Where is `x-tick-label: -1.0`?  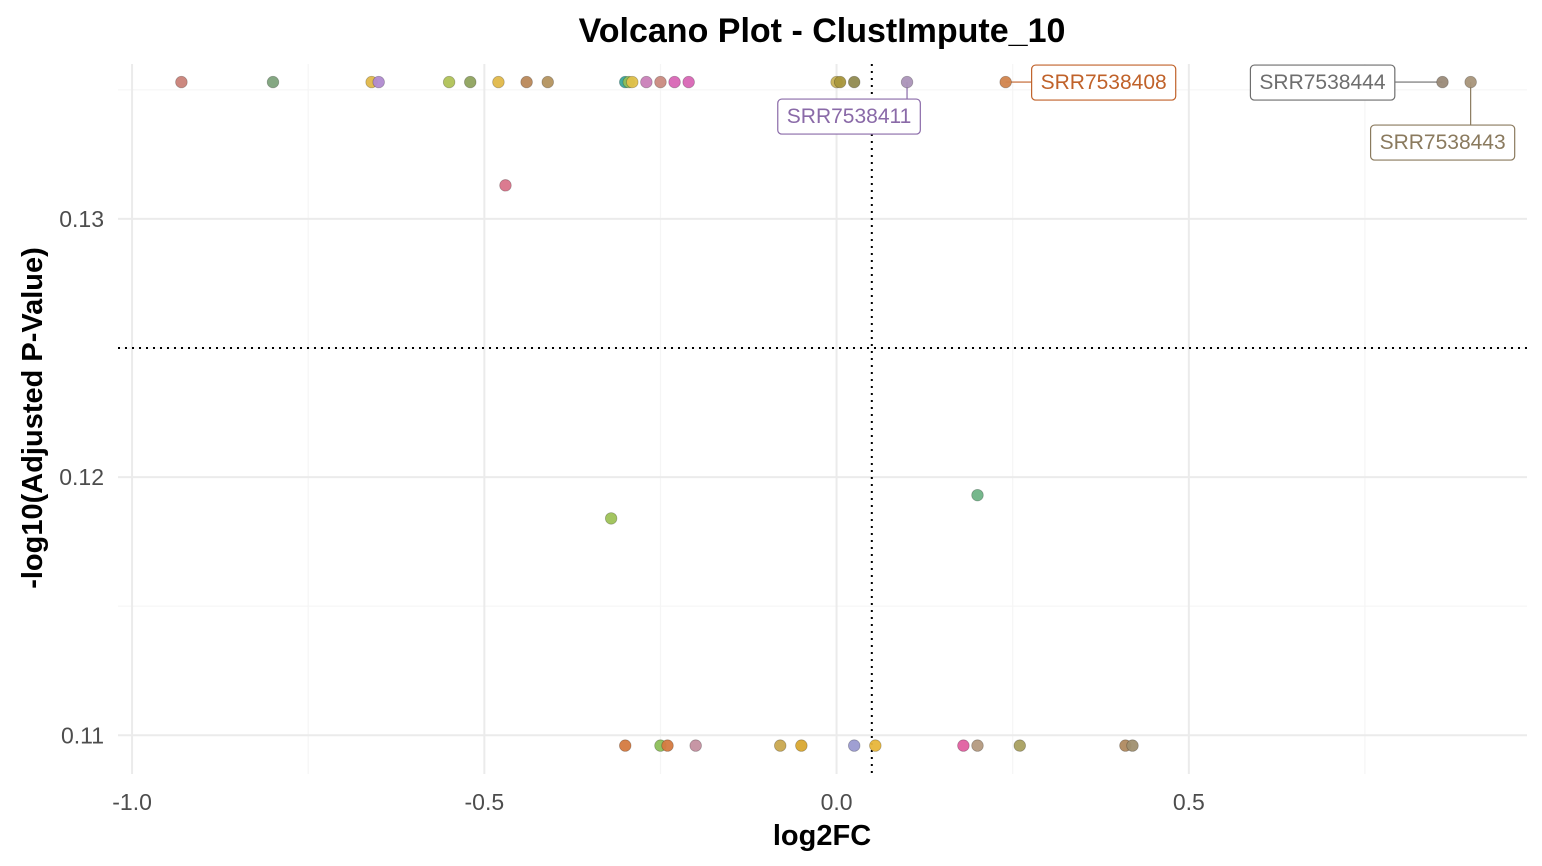 x-tick-label: -1.0 is located at coordinates (132, 802).